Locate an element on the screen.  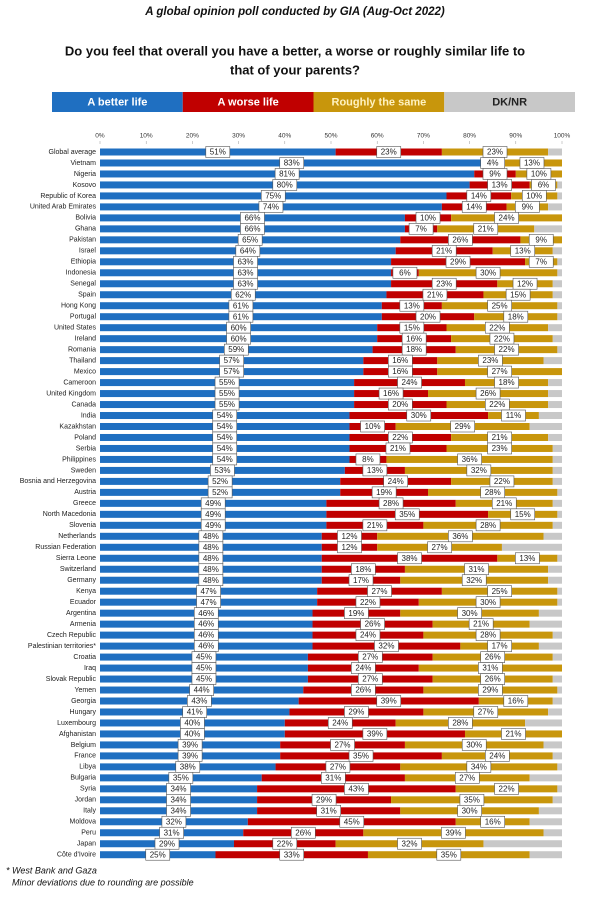
category-label: Pakistan is located at coordinates (82, 240).